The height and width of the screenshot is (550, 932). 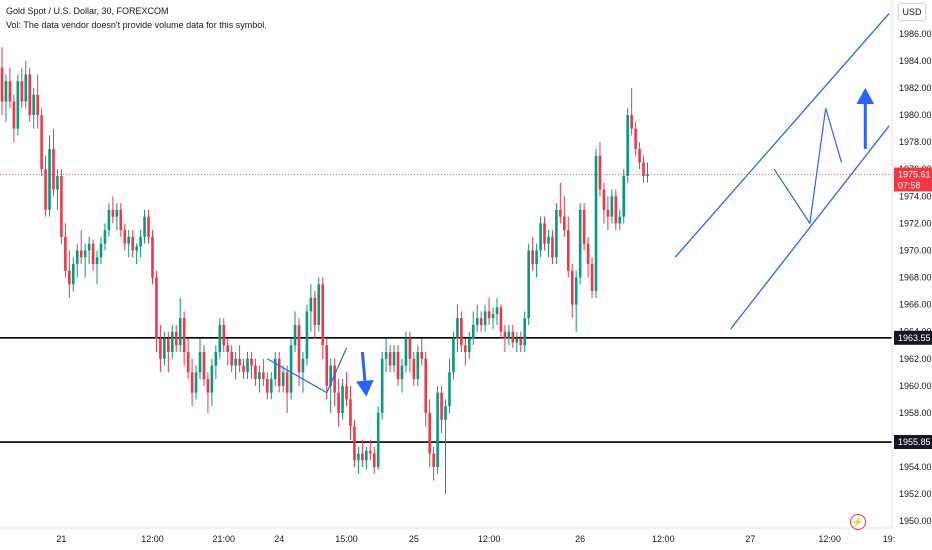 I want to click on level-price-tag, so click(x=913, y=337).